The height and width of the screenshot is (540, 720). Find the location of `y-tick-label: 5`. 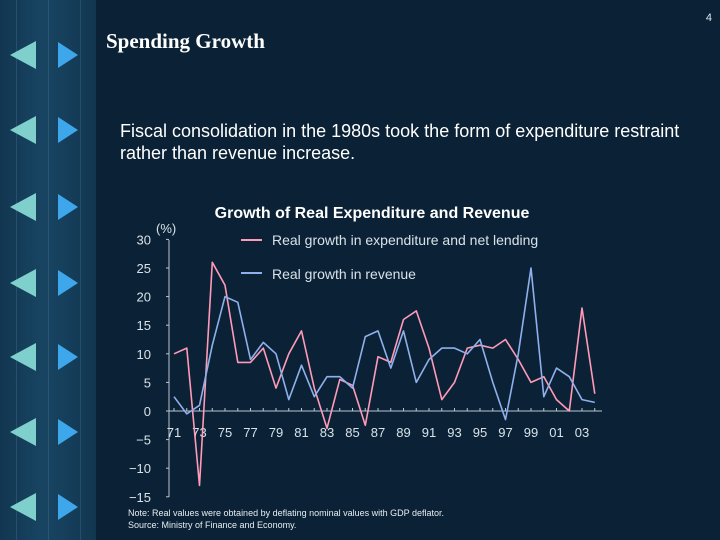

y-tick-label: 5 is located at coordinates (147, 382).